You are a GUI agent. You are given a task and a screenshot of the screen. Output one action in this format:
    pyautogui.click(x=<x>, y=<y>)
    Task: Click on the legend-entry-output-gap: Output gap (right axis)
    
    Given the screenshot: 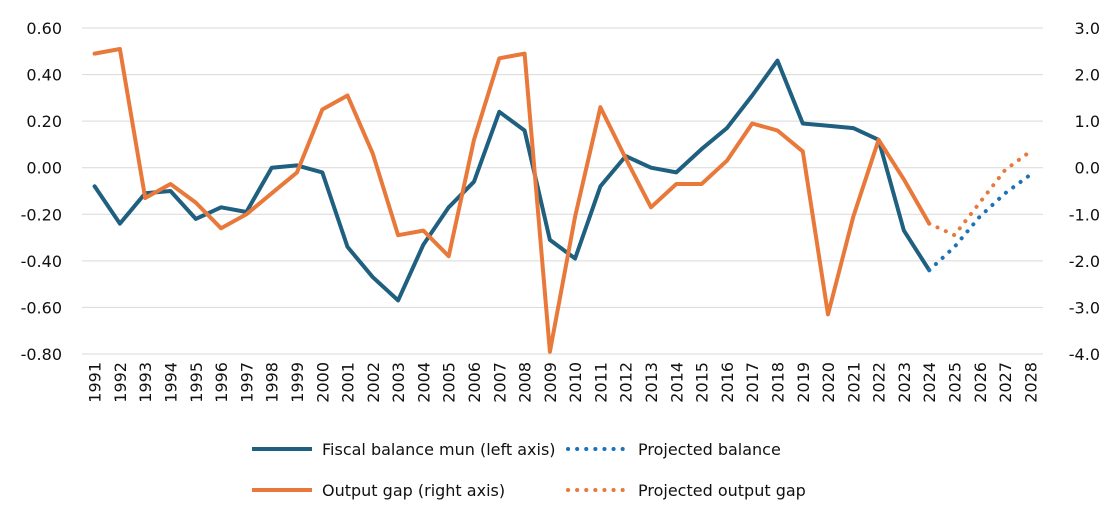 What is the action you would take?
    pyautogui.click(x=378, y=490)
    